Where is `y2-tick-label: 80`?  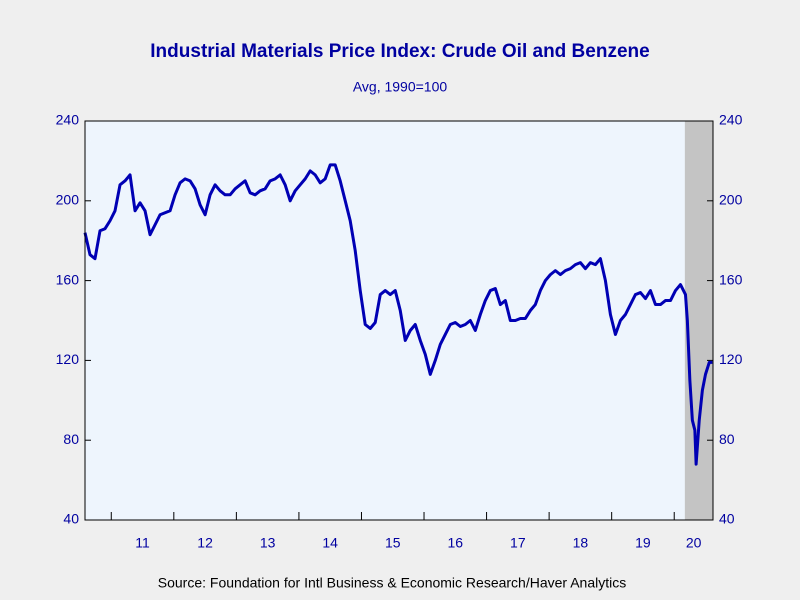
y2-tick-label: 80 is located at coordinates (727, 439).